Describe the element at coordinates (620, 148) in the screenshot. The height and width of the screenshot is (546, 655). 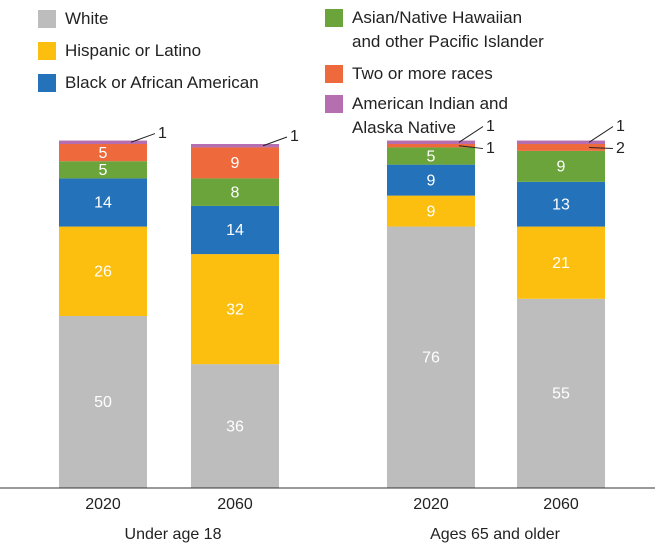
I see `value-label: 2` at that location.